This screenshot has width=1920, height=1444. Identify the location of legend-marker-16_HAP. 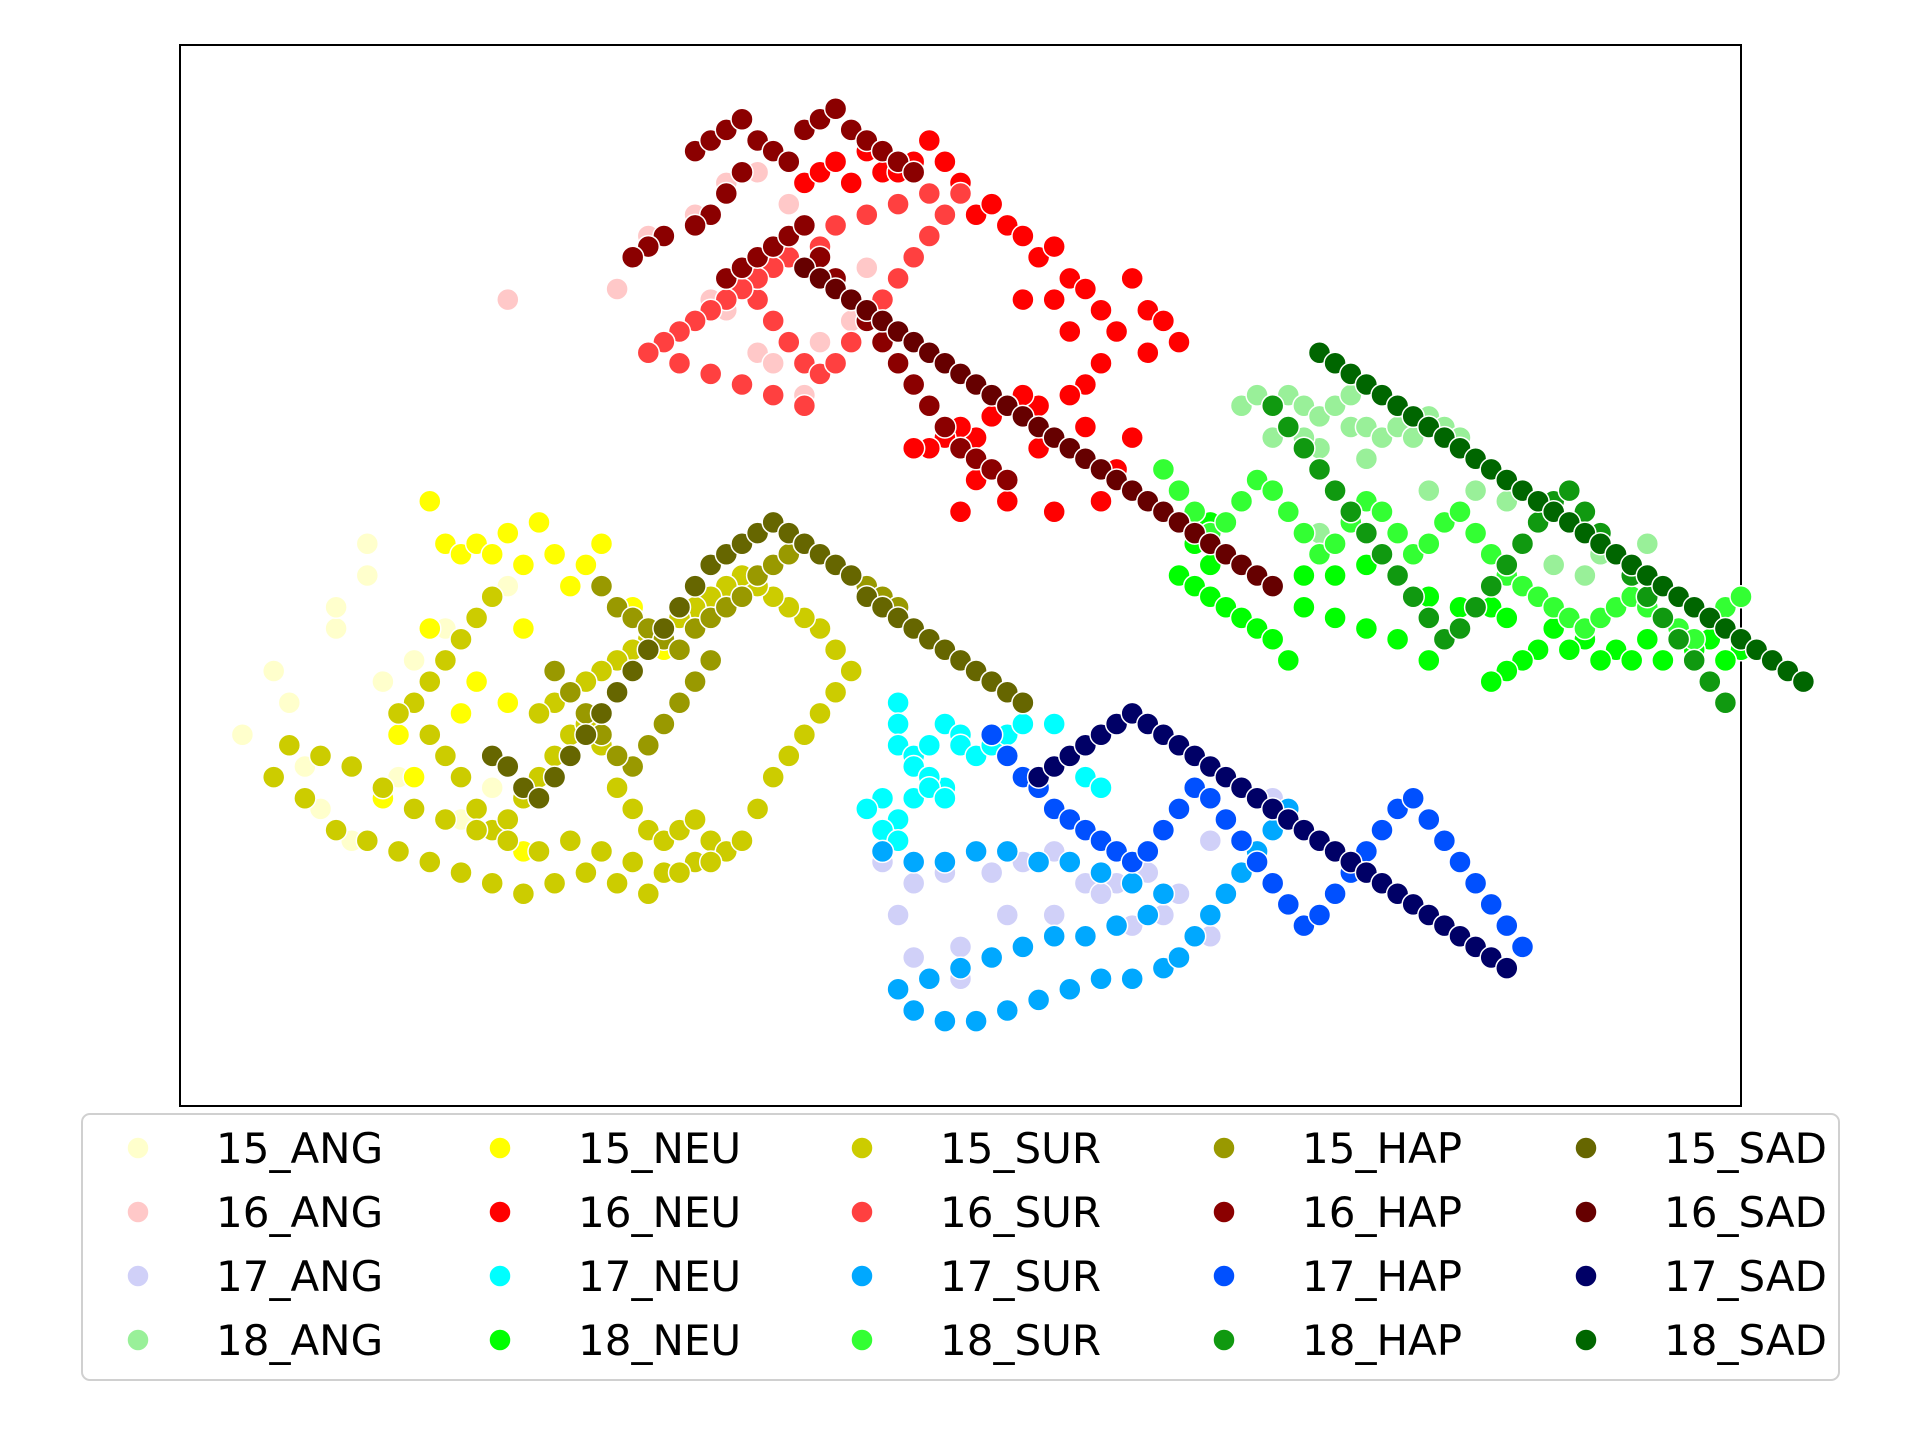
(1224, 1212).